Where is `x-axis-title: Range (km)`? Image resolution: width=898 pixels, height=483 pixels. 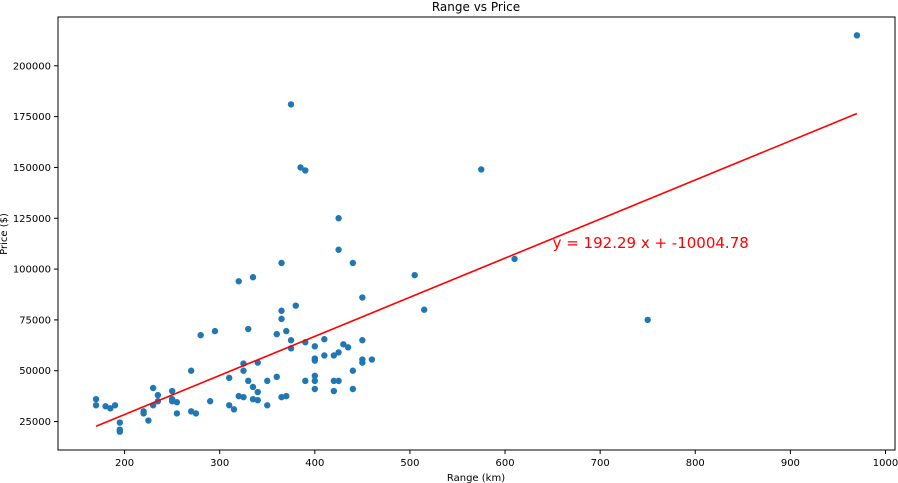
x-axis-title: Range (km) is located at coordinates (476, 478).